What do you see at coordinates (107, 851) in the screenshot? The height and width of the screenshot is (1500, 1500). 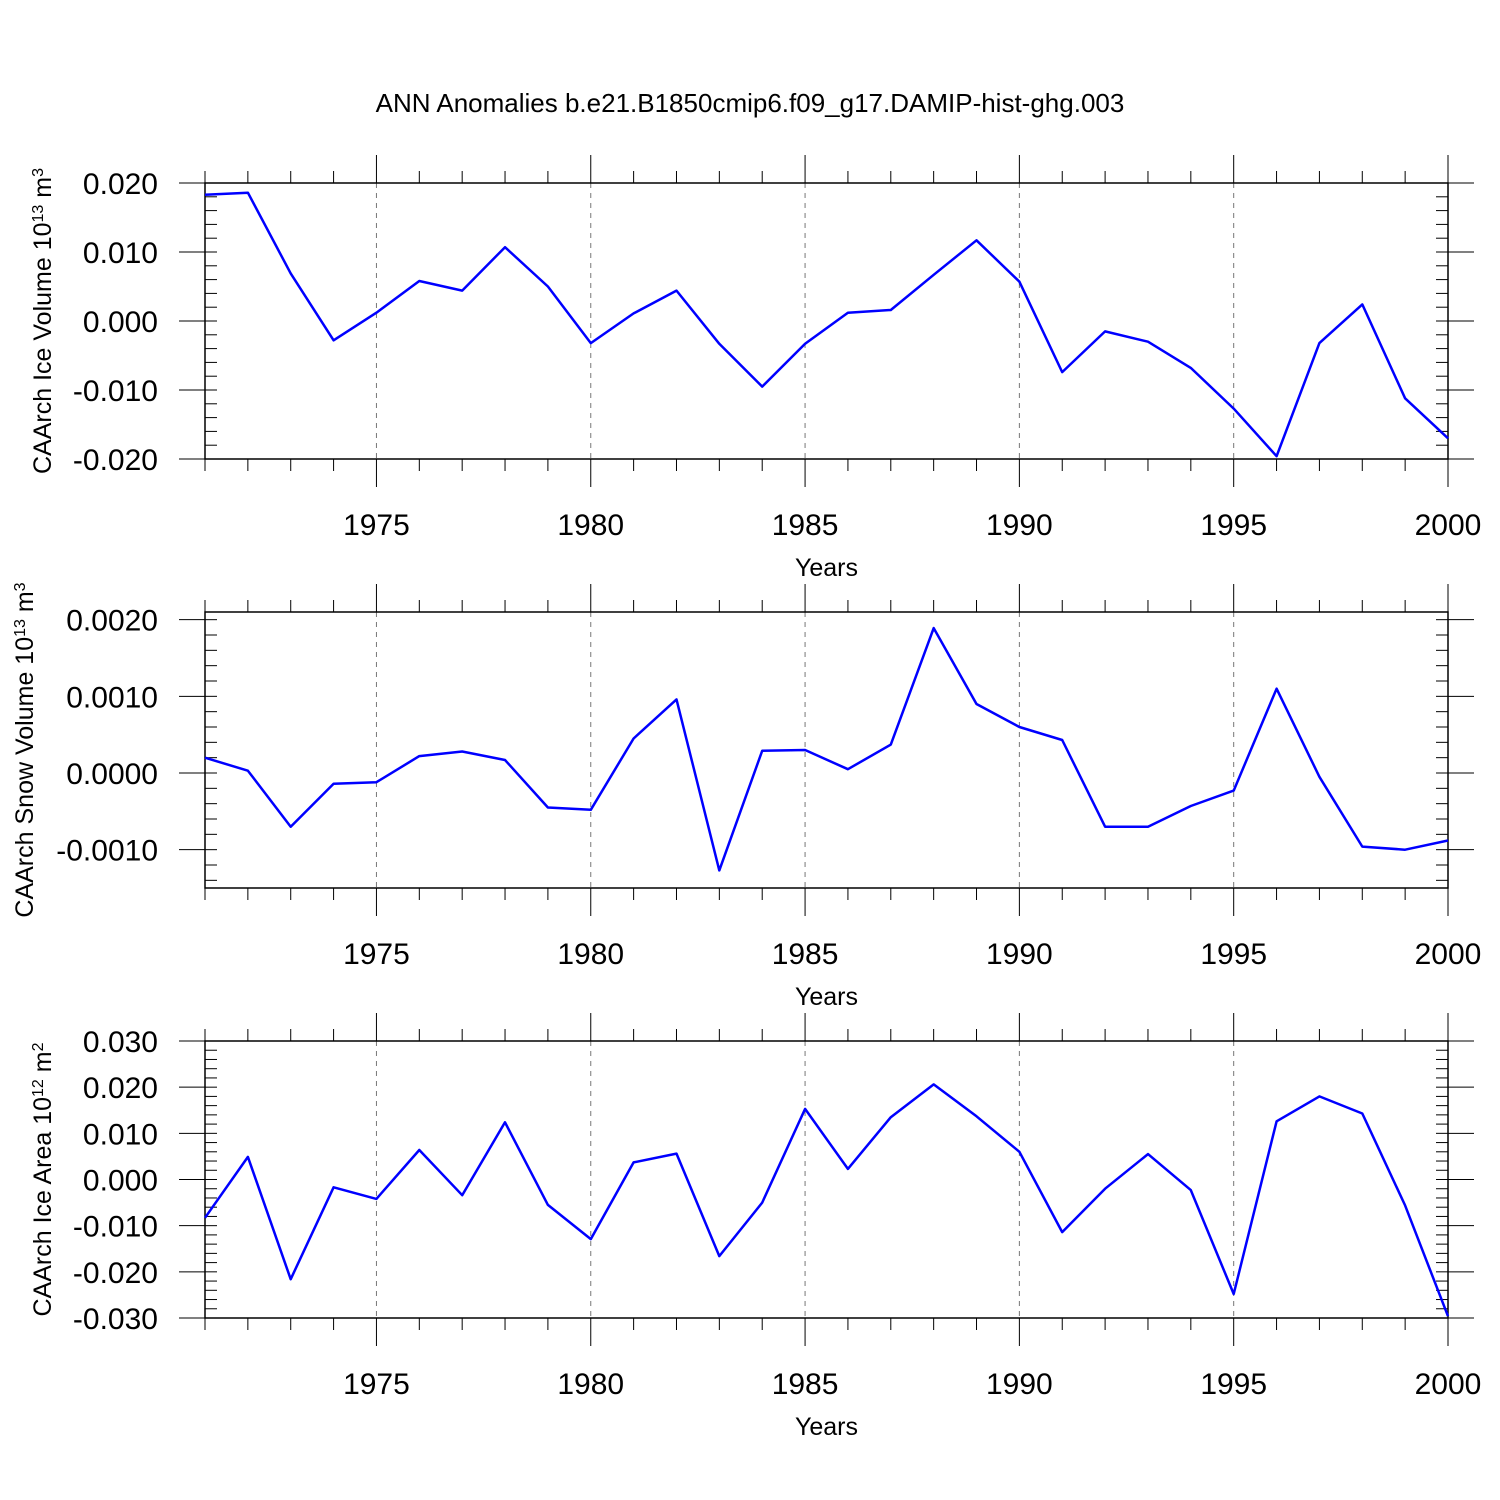 I see `y-tick-label: -0.0010` at bounding box center [107, 851].